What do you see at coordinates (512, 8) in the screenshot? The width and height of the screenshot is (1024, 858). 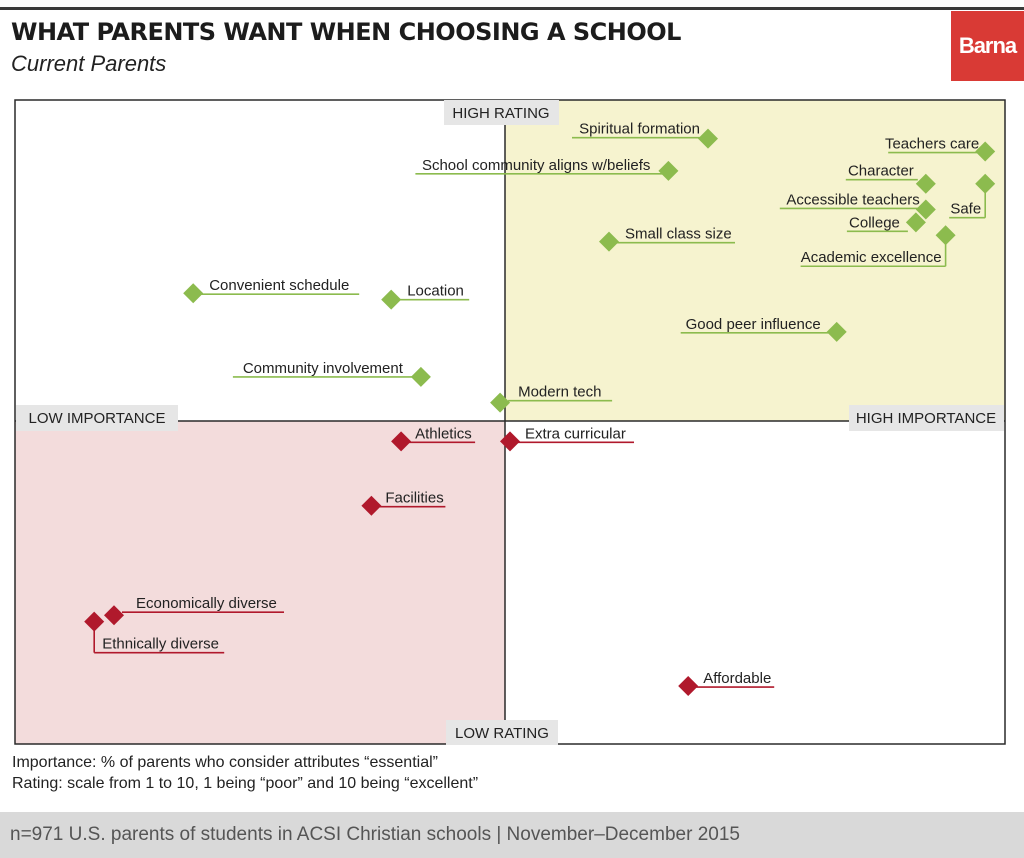 I see `top-rule` at bounding box center [512, 8].